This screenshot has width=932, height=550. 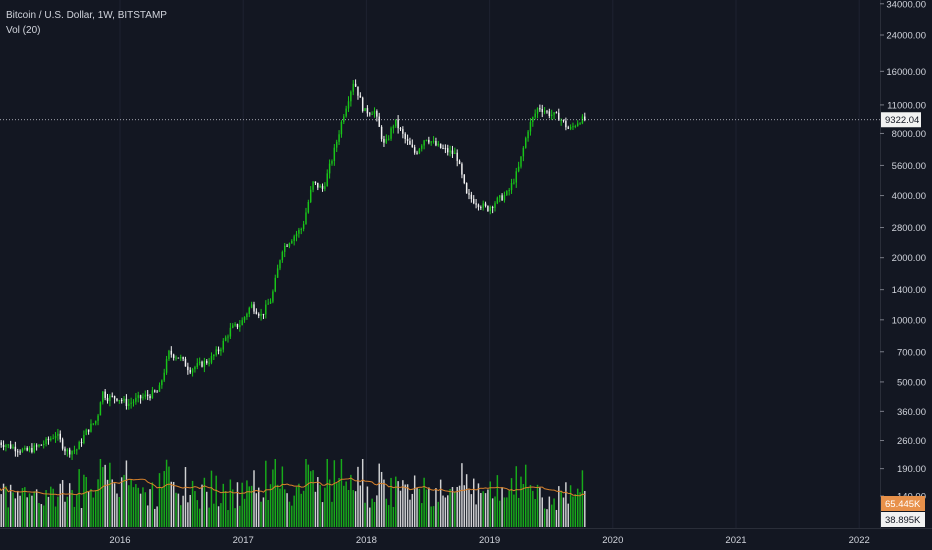 I want to click on price-tick-label: 4000.00, so click(x=909, y=196).